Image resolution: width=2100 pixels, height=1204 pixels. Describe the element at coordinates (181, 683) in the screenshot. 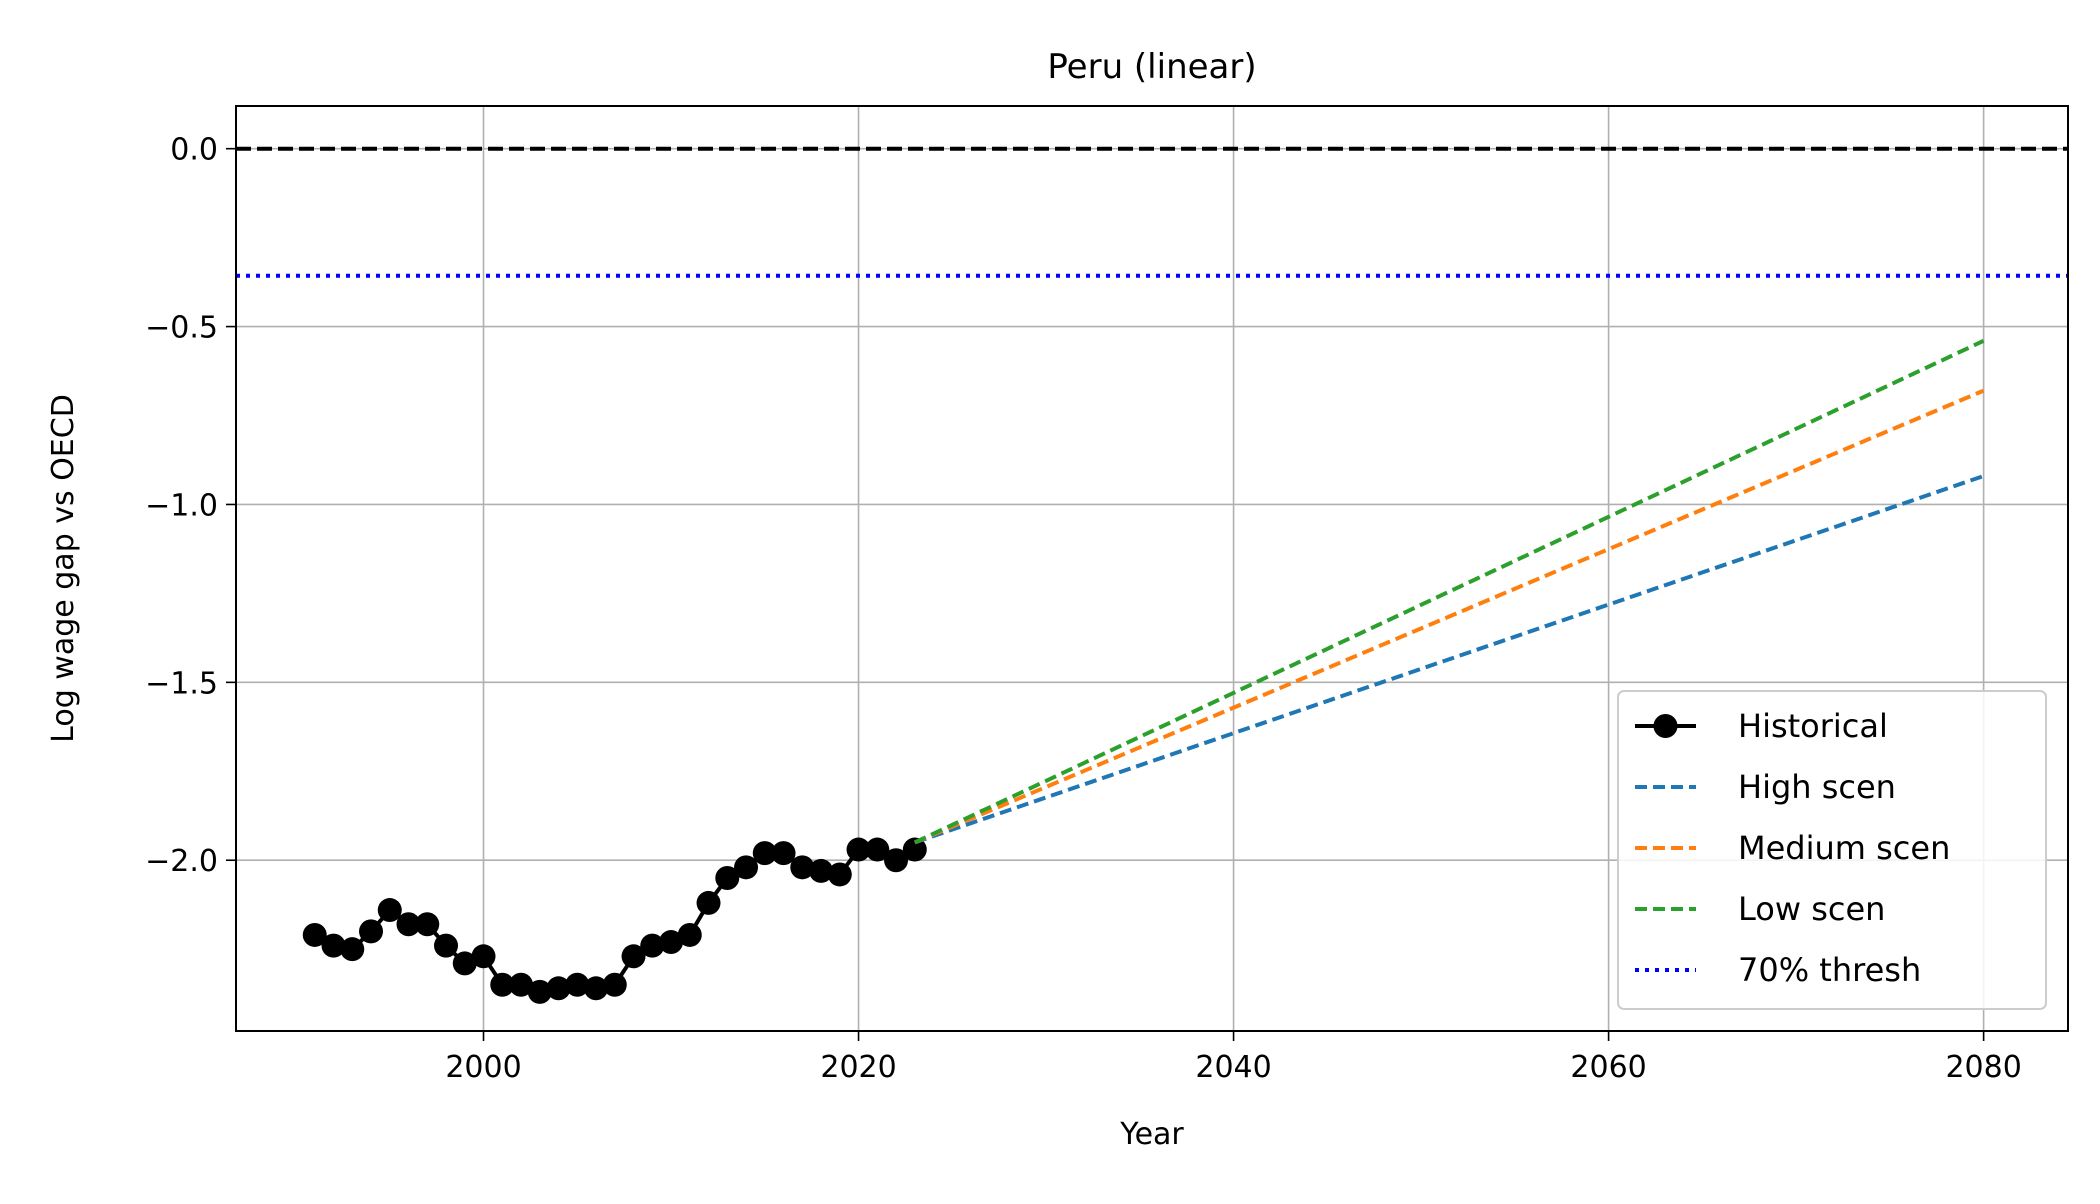

I see `y-tick-label: −1.5` at that location.